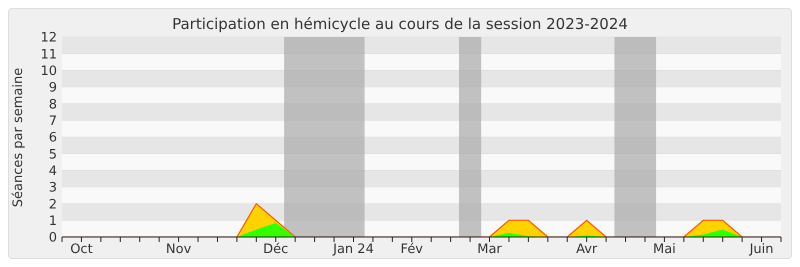 The image size is (800, 267). Describe the element at coordinates (52, 221) in the screenshot. I see `y-tick-label: 1` at that location.